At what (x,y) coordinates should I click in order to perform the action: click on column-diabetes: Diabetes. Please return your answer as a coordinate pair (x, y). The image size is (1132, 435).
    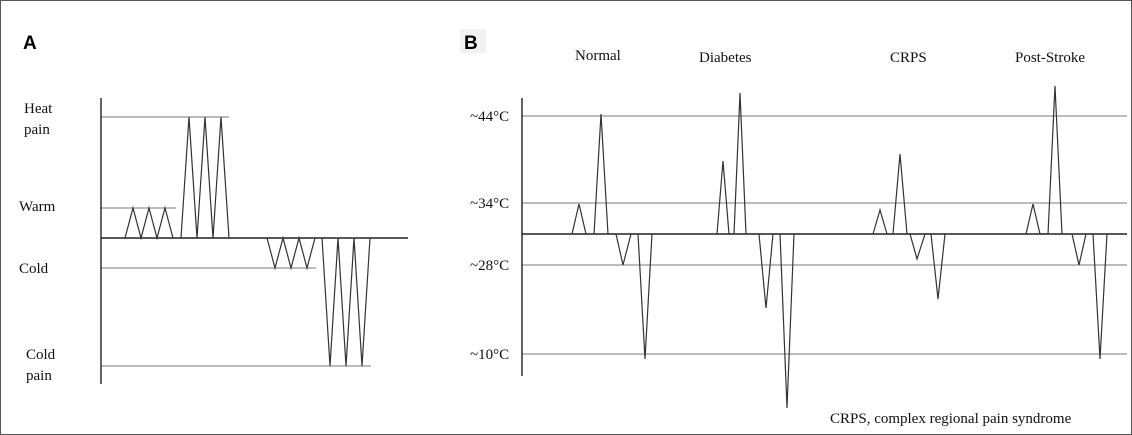
    Looking at the image, I should click on (725, 58).